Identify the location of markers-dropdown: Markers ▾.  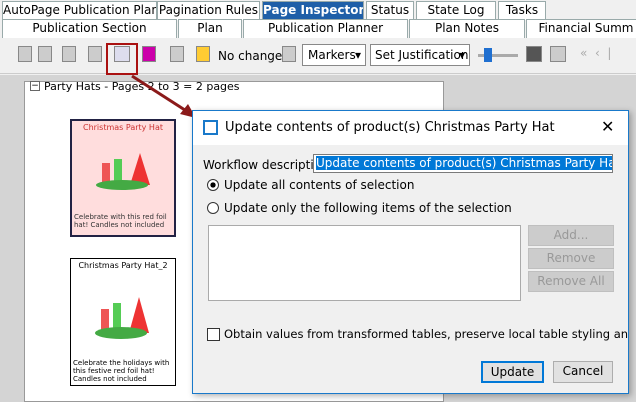
(334, 55).